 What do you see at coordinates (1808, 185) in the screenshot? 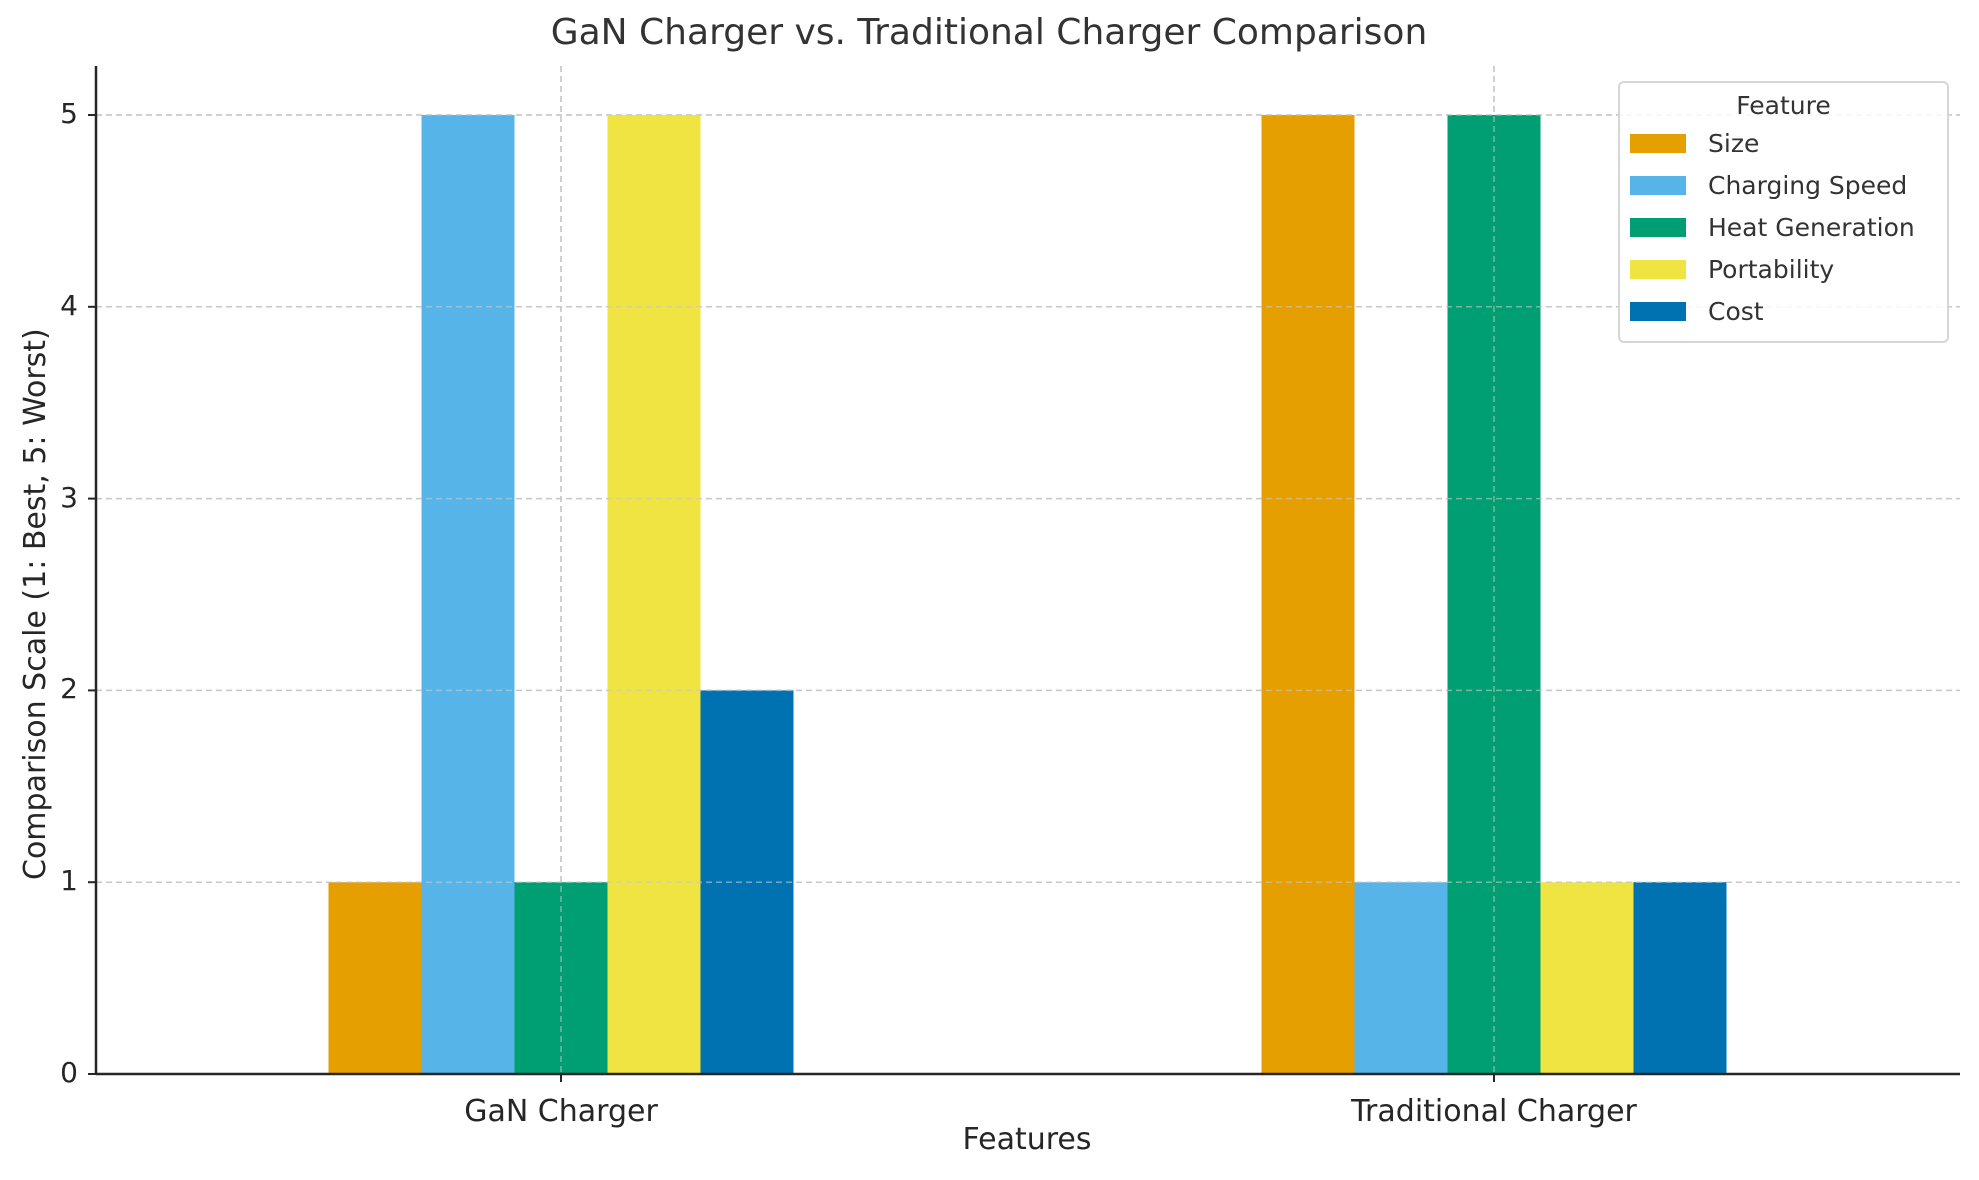
I see `legend-label: Charging Speed` at bounding box center [1808, 185].